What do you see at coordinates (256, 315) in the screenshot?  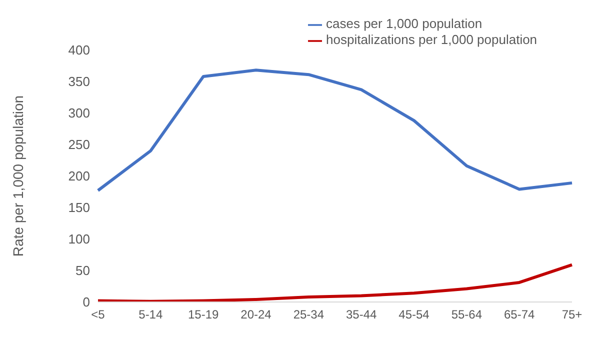 I see `x-tick-label: 20-24` at bounding box center [256, 315].